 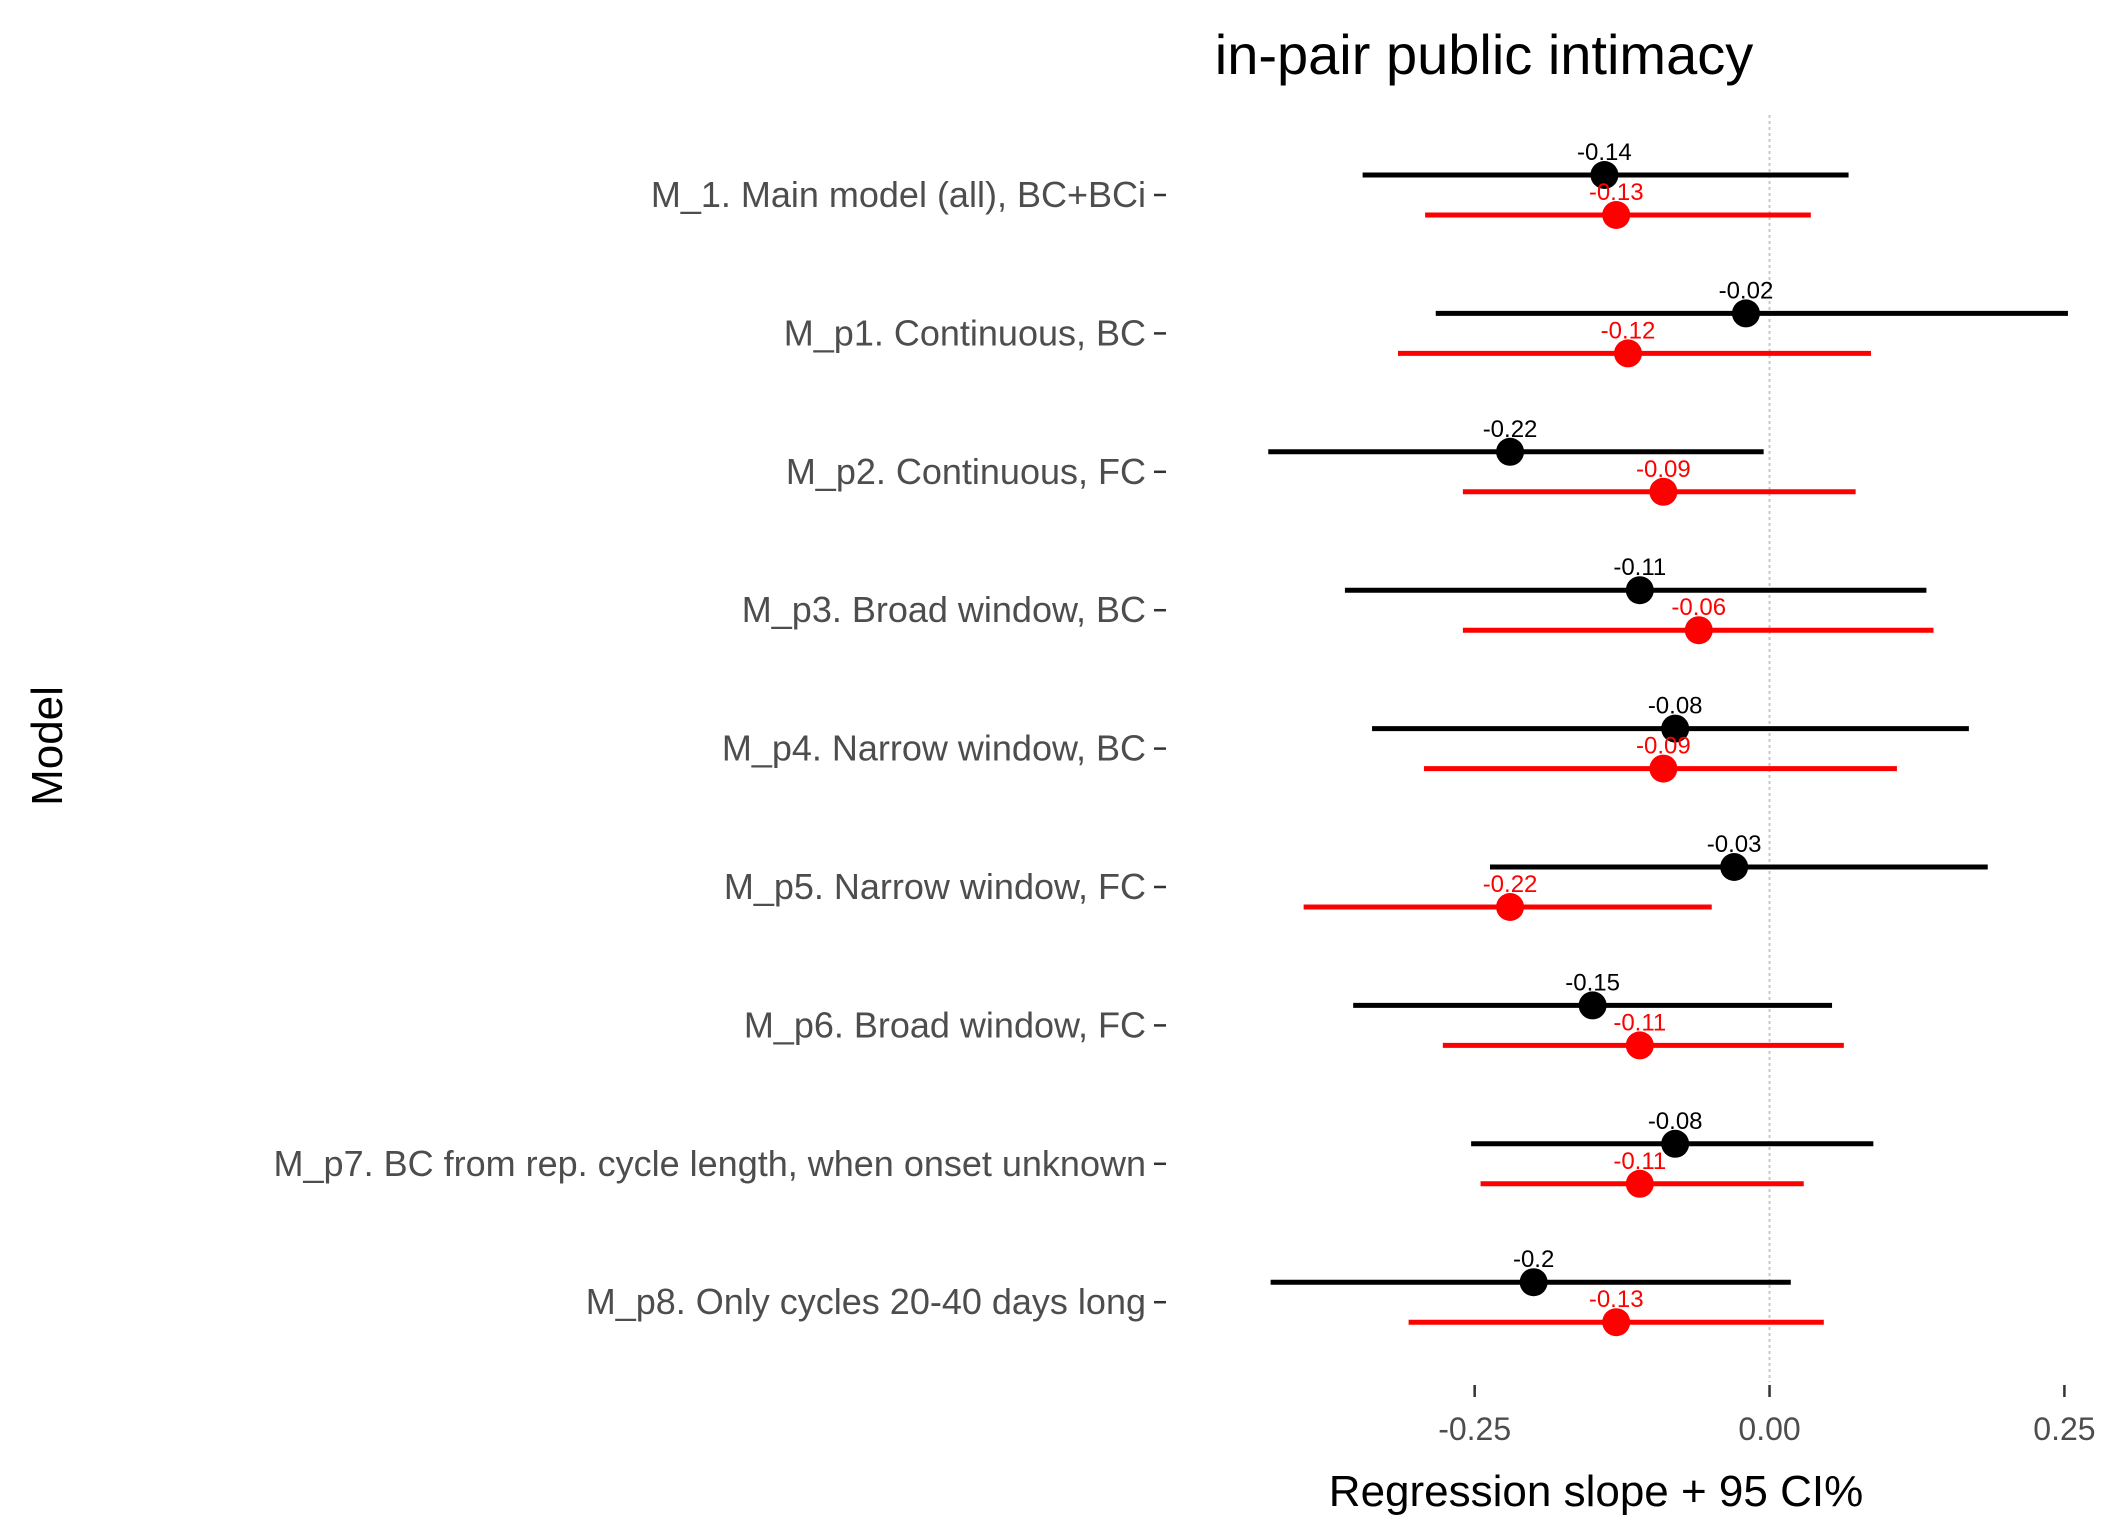 What do you see at coordinates (965, 332) in the screenshot?
I see `y-tick-label: M_p1. Continuous, BC` at bounding box center [965, 332].